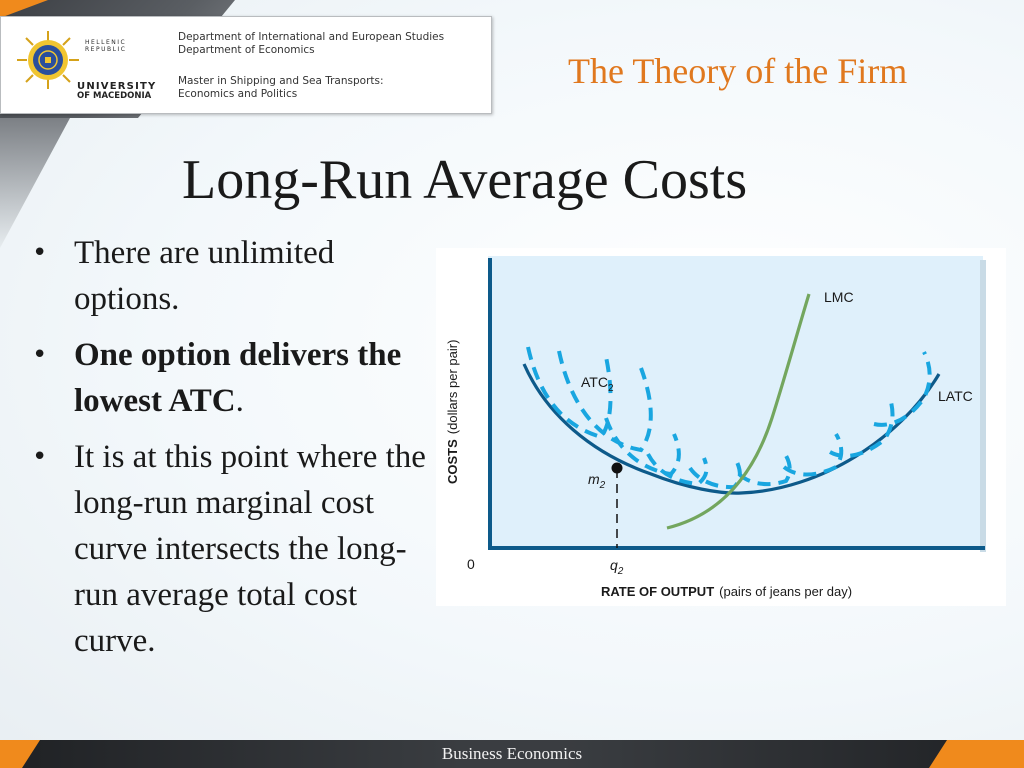 This screenshot has width=1024, height=768. I want to click on logo-republic-text: HELLENIC REPUBLIC, so click(106, 46).